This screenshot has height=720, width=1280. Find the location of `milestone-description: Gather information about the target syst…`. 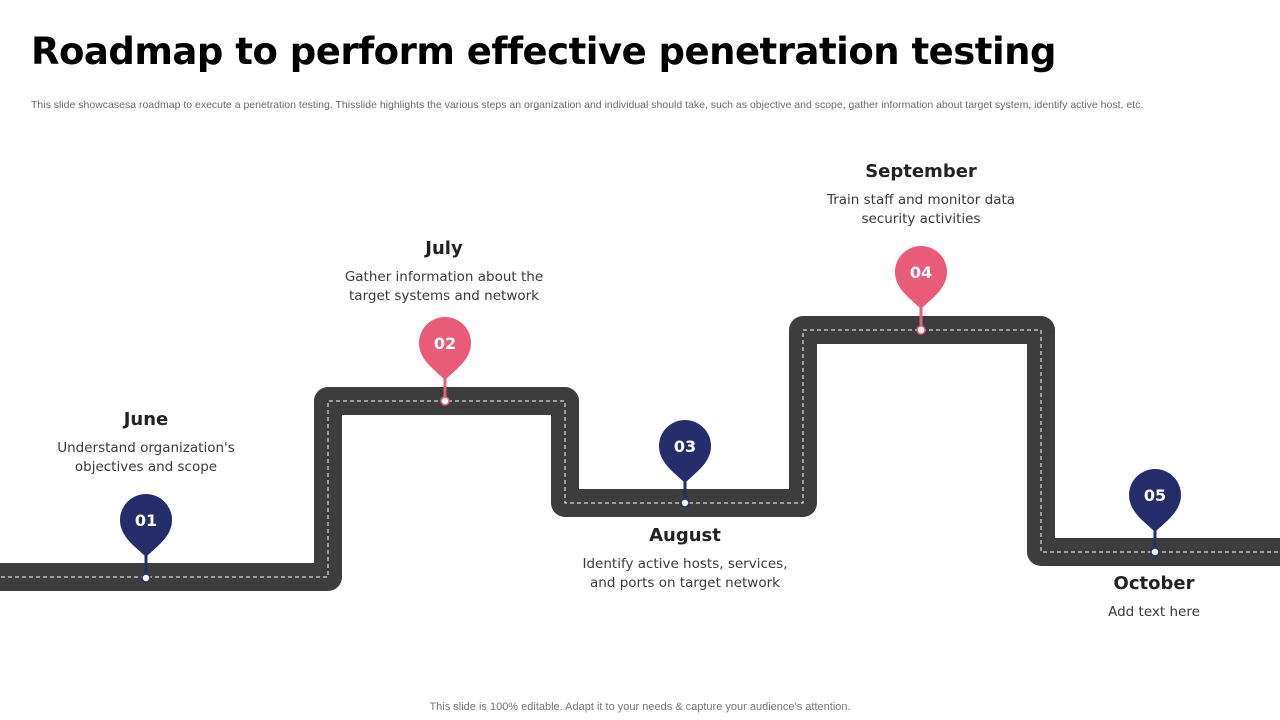

milestone-description: Gather information about the target syst… is located at coordinates (444, 287).